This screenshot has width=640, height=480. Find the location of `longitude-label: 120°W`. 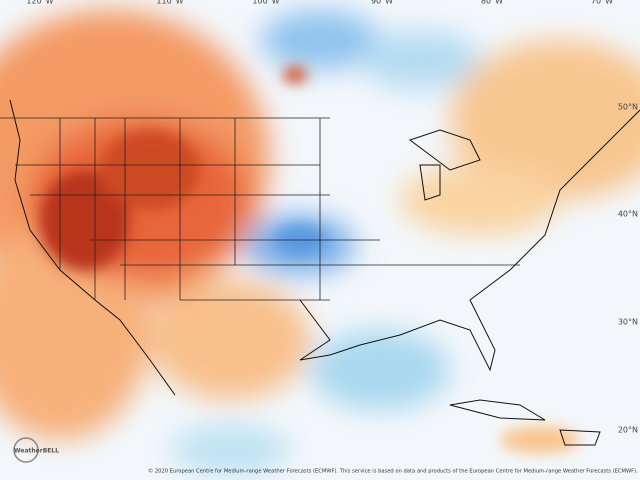

longitude-label: 120°W is located at coordinates (39, 3).